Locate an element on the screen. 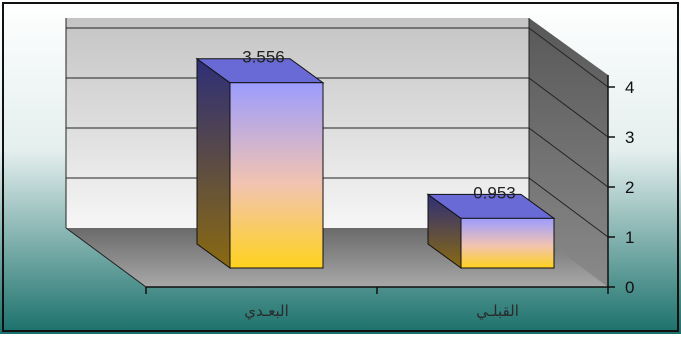  y-tick-label: 1 is located at coordinates (629, 237).